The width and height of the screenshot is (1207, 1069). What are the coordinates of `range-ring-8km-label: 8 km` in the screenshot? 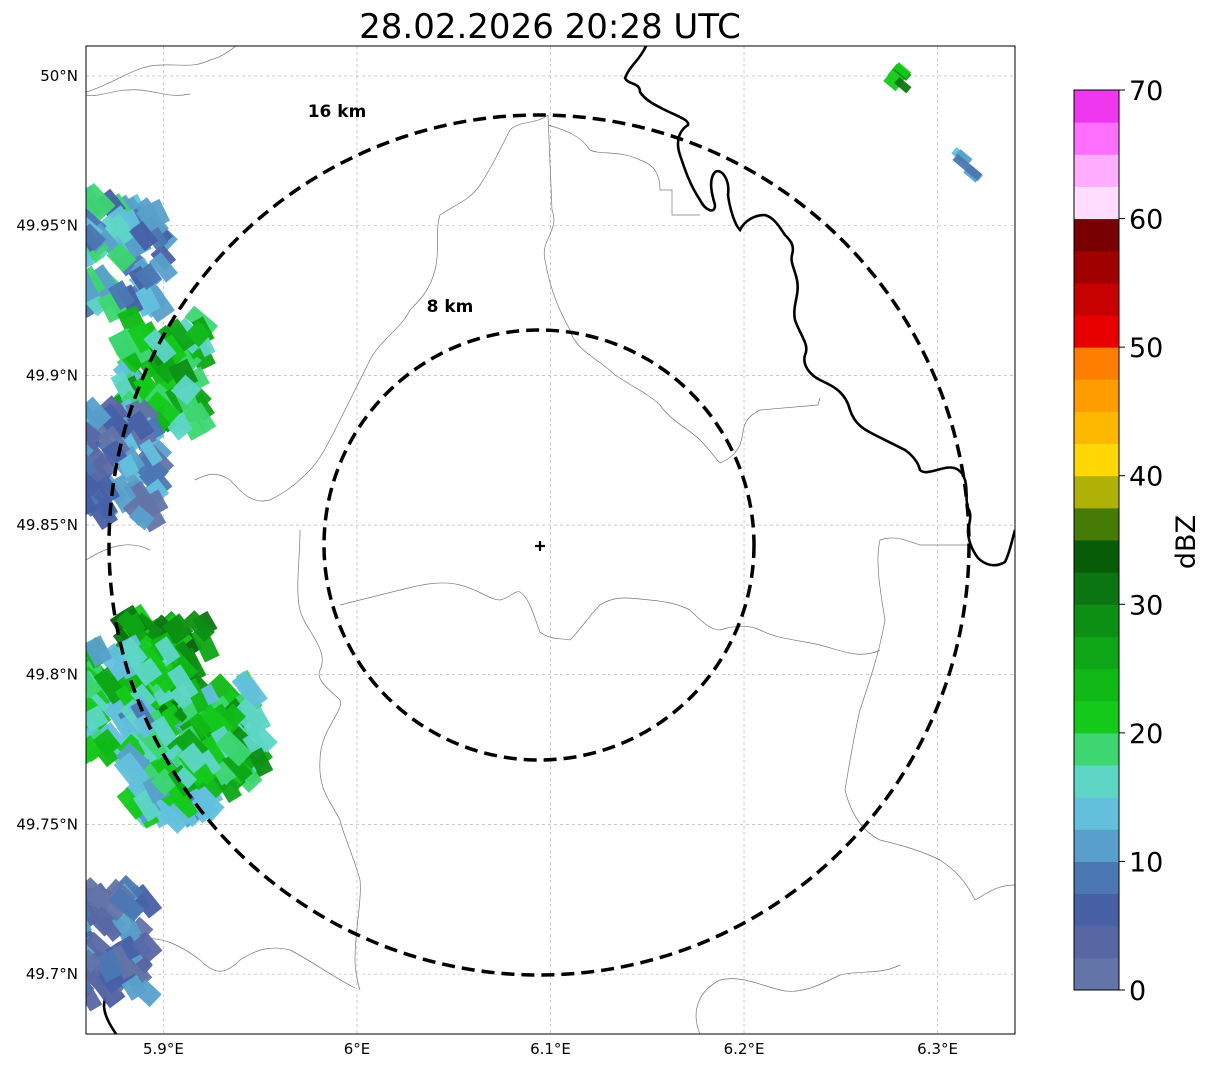 It's located at (450, 307).